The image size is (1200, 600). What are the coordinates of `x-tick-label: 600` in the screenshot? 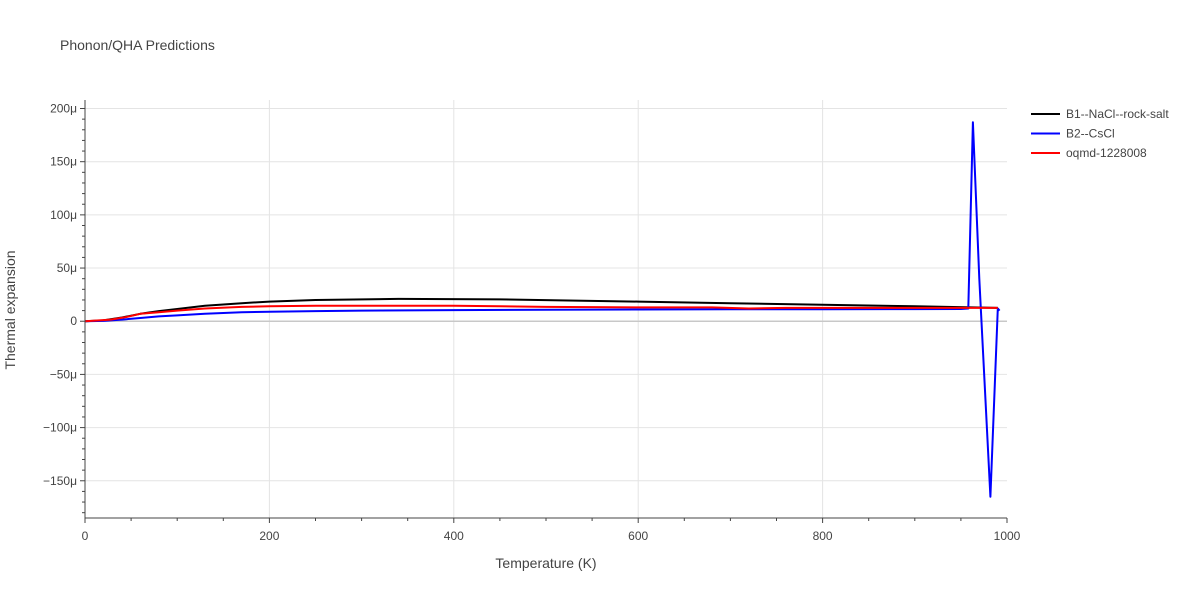 It's located at (638, 536).